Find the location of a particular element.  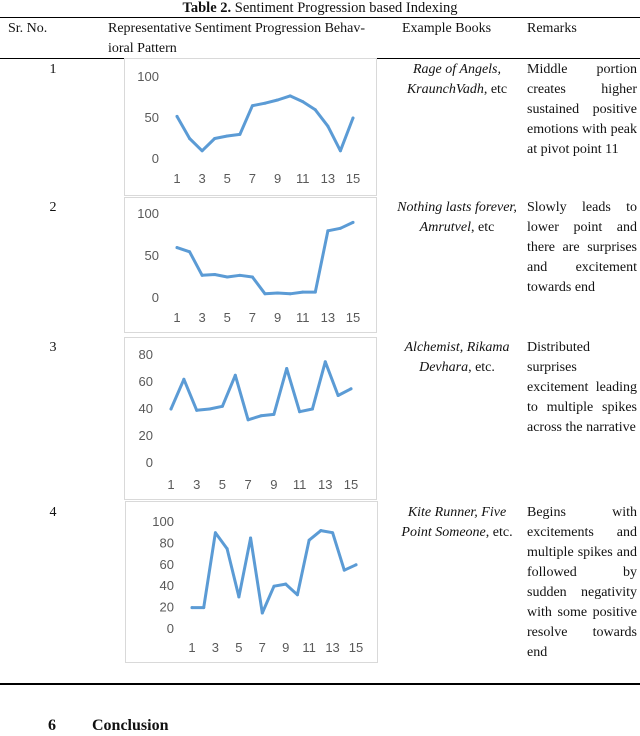

row-2-books: Nothing lasts forever, Amrutvel, etc is located at coordinates (457, 218).